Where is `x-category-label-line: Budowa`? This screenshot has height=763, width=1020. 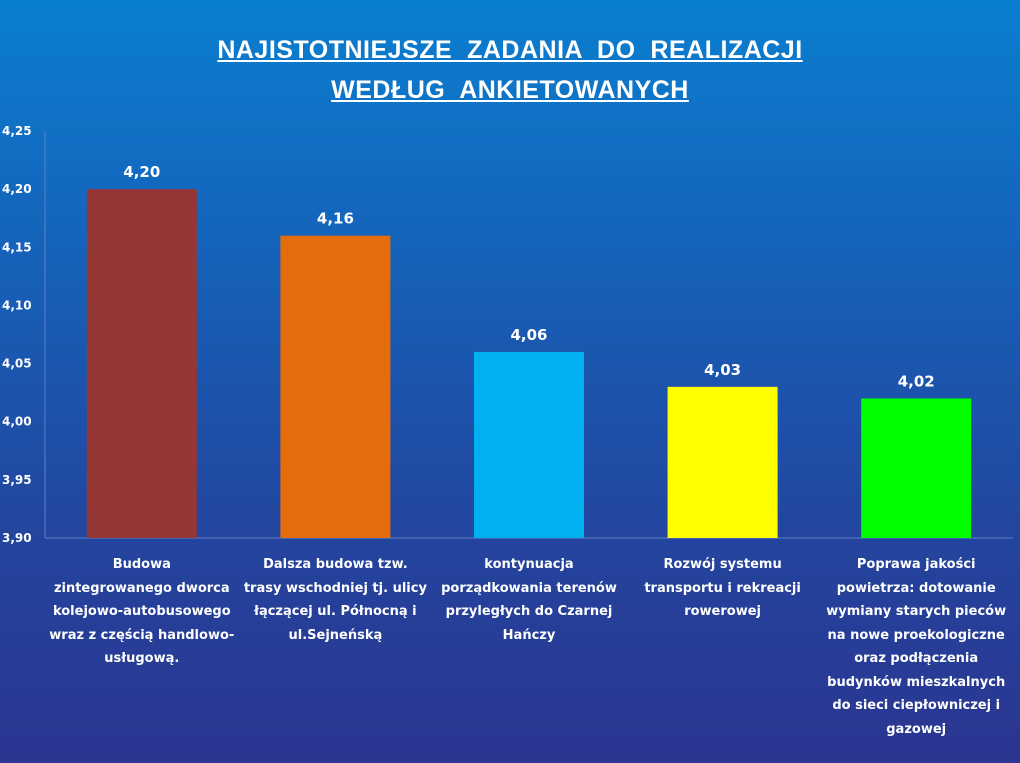 x-category-label-line: Budowa is located at coordinates (141, 564).